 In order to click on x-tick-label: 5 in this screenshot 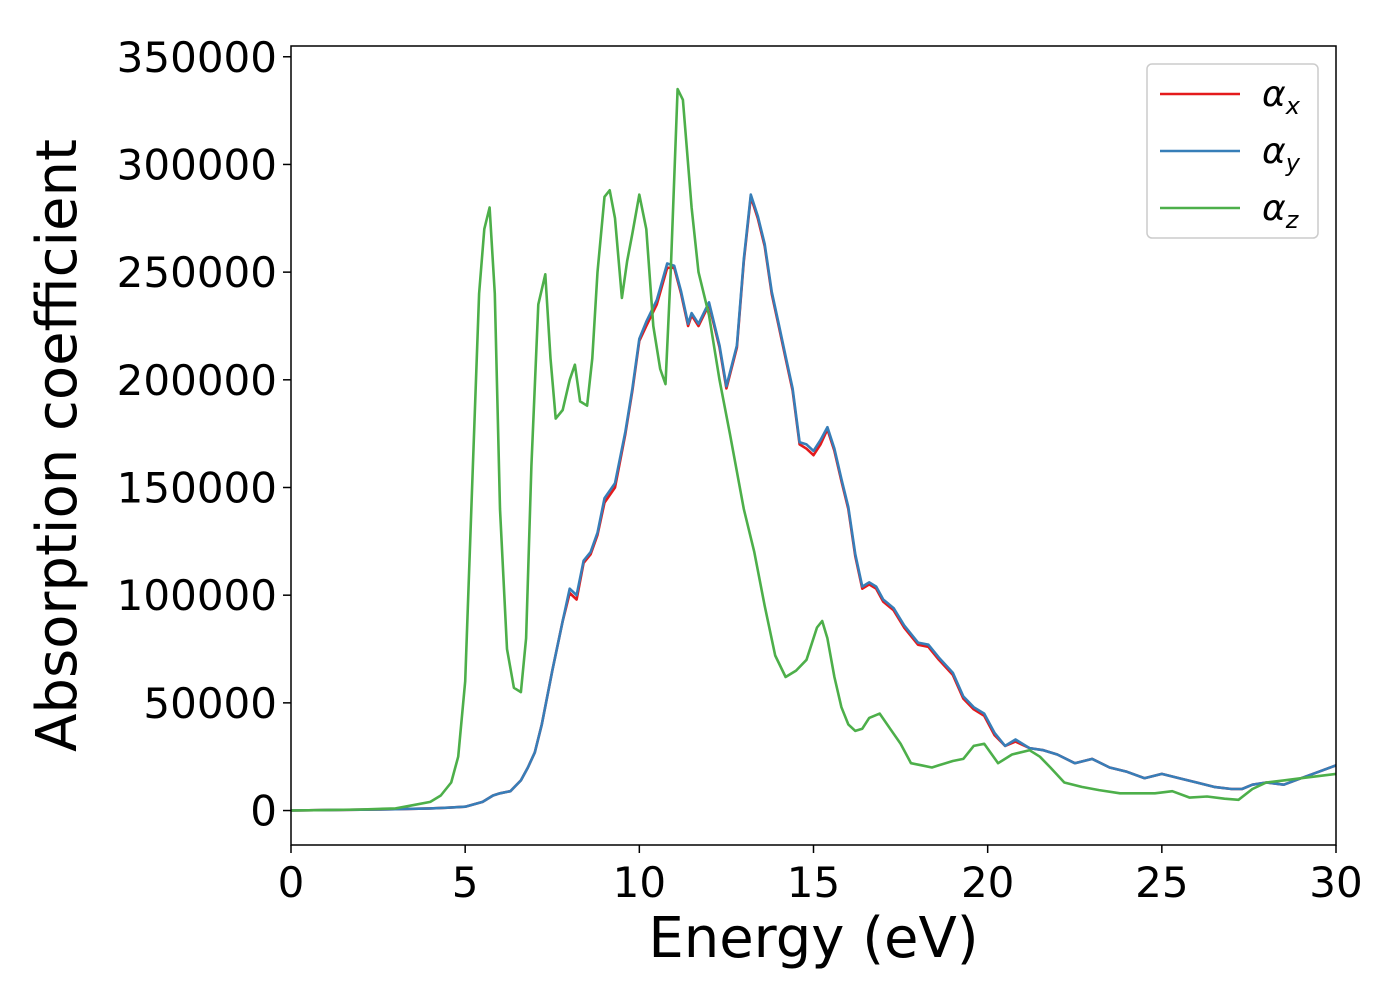, I will do `click(465, 882)`.